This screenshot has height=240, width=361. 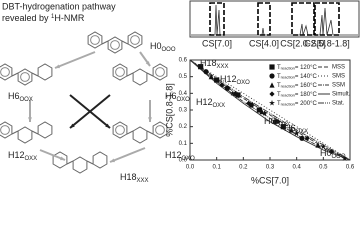 What do you see at coordinates (296, 168) in the screenshot?
I see `x-tick-label: 0.4` at bounding box center [296, 168].